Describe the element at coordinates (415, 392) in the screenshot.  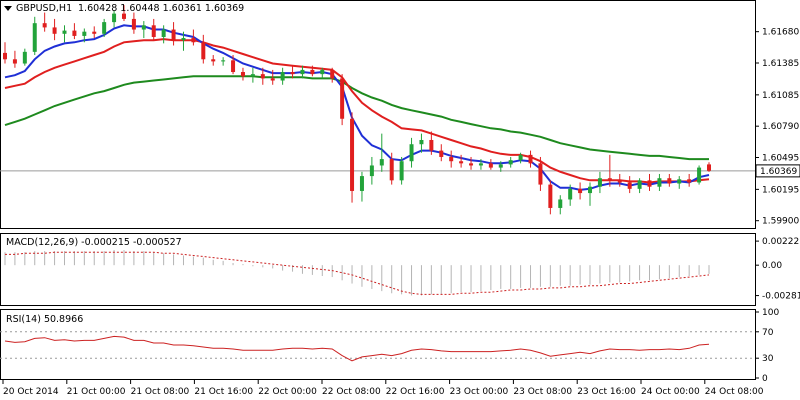
I see `time-label: 22 Oct 16:00` at that location.